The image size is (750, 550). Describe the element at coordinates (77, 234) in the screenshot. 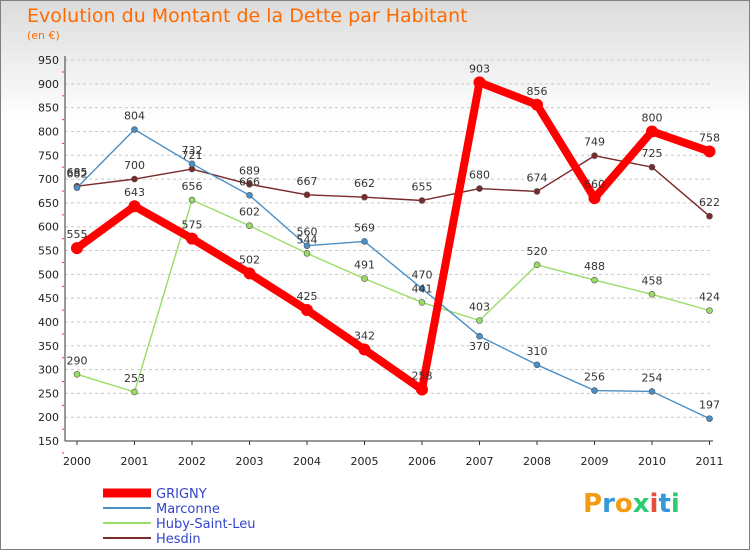

I see `data-label: 555` at that location.